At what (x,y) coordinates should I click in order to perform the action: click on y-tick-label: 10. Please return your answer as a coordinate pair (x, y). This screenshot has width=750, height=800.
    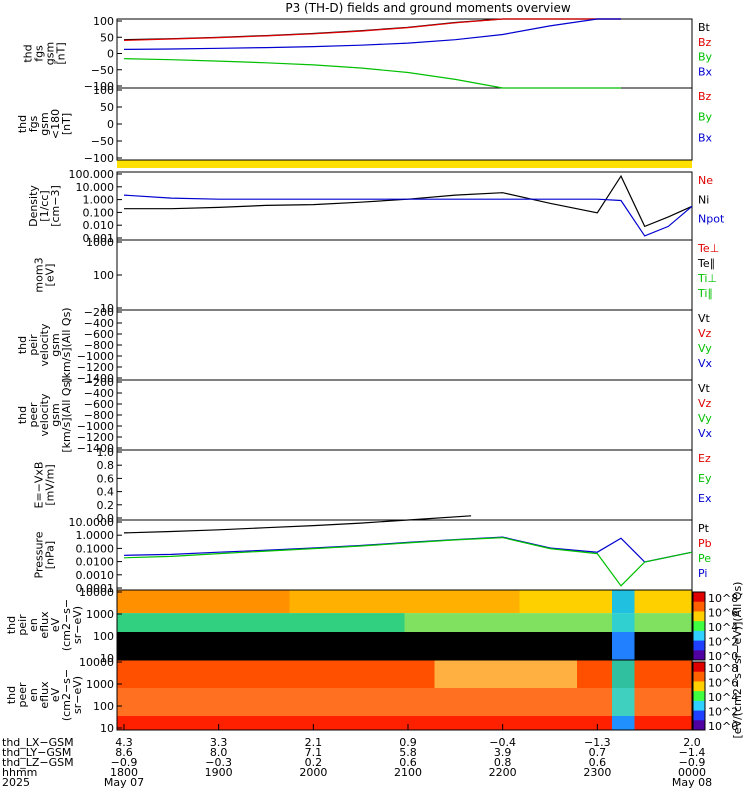
    Looking at the image, I should click on (107, 728).